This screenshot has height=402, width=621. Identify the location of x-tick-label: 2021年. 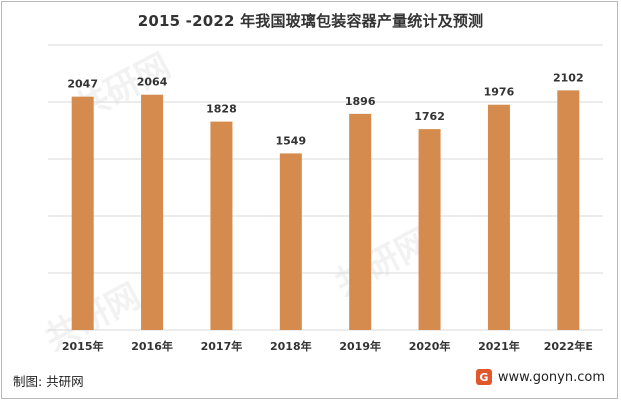
(499, 346).